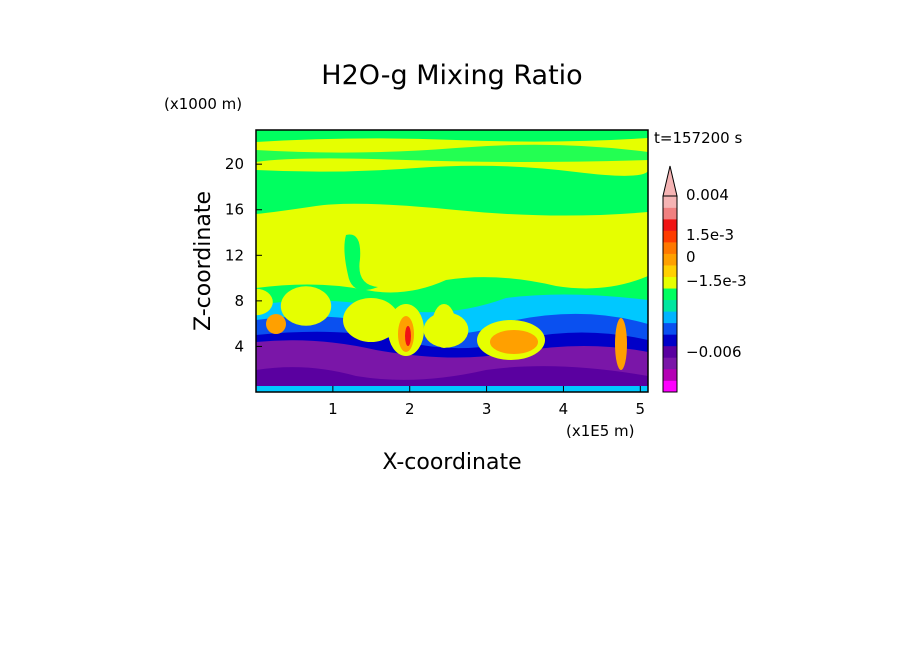  I want to click on colorbar-label: −0.006, so click(714, 352).